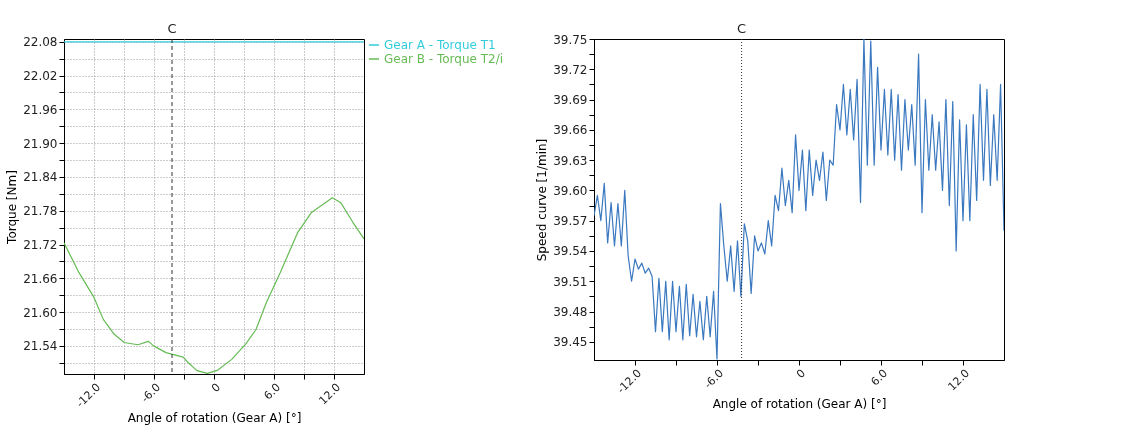  I want to click on y-tick-label: 39.66, so click(570, 130).